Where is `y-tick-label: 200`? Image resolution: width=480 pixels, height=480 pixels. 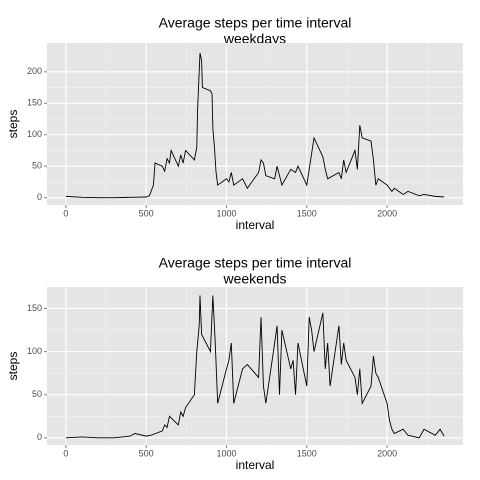
y-tick-label: 200 is located at coordinates (34, 71).